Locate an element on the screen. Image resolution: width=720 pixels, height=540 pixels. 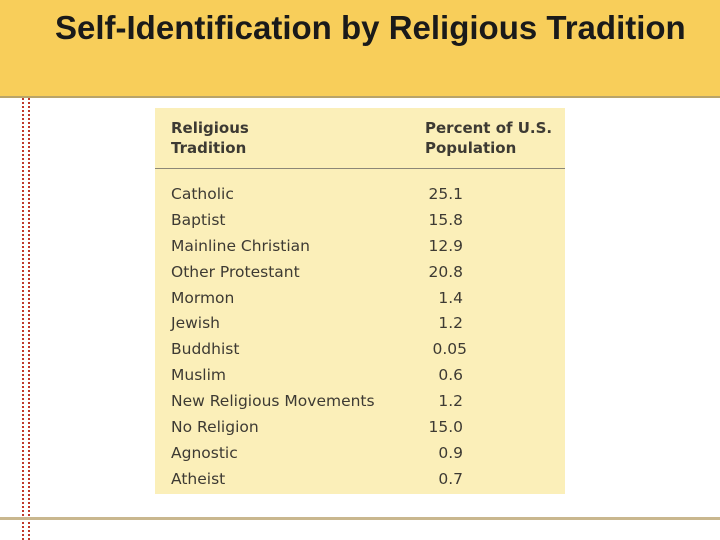
percent-cell: 25.1 is located at coordinates (445, 194).